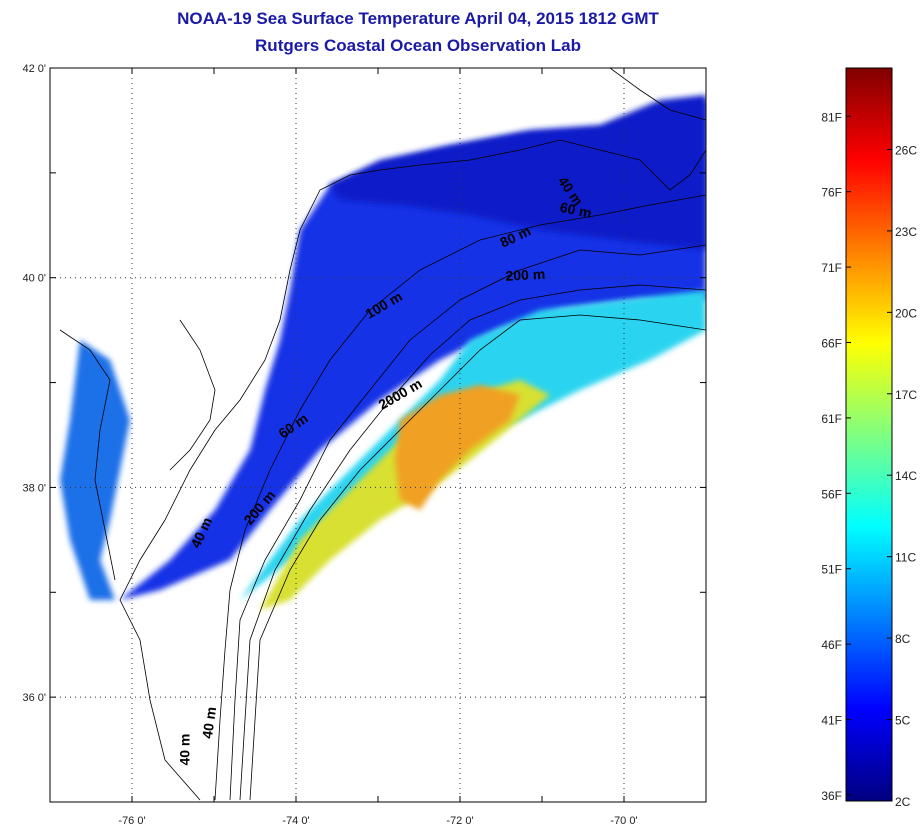 The width and height of the screenshot is (920, 832). Describe the element at coordinates (95, 470) in the screenshot. I see `coastal-water-region` at that location.